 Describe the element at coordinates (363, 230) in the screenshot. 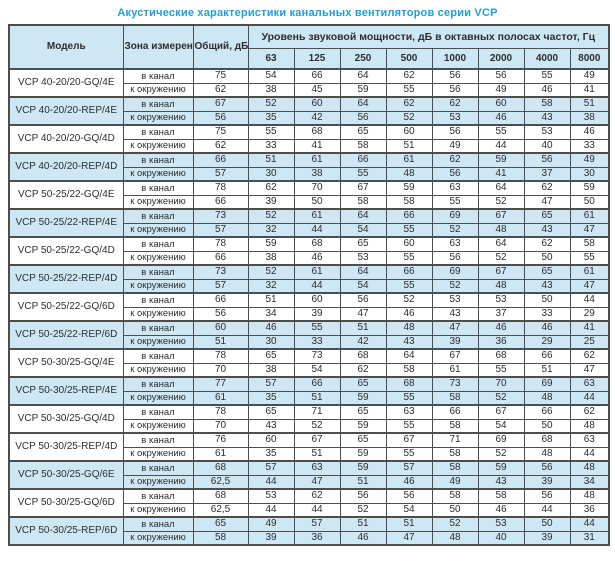

I see `band-250-cell: 54` at that location.